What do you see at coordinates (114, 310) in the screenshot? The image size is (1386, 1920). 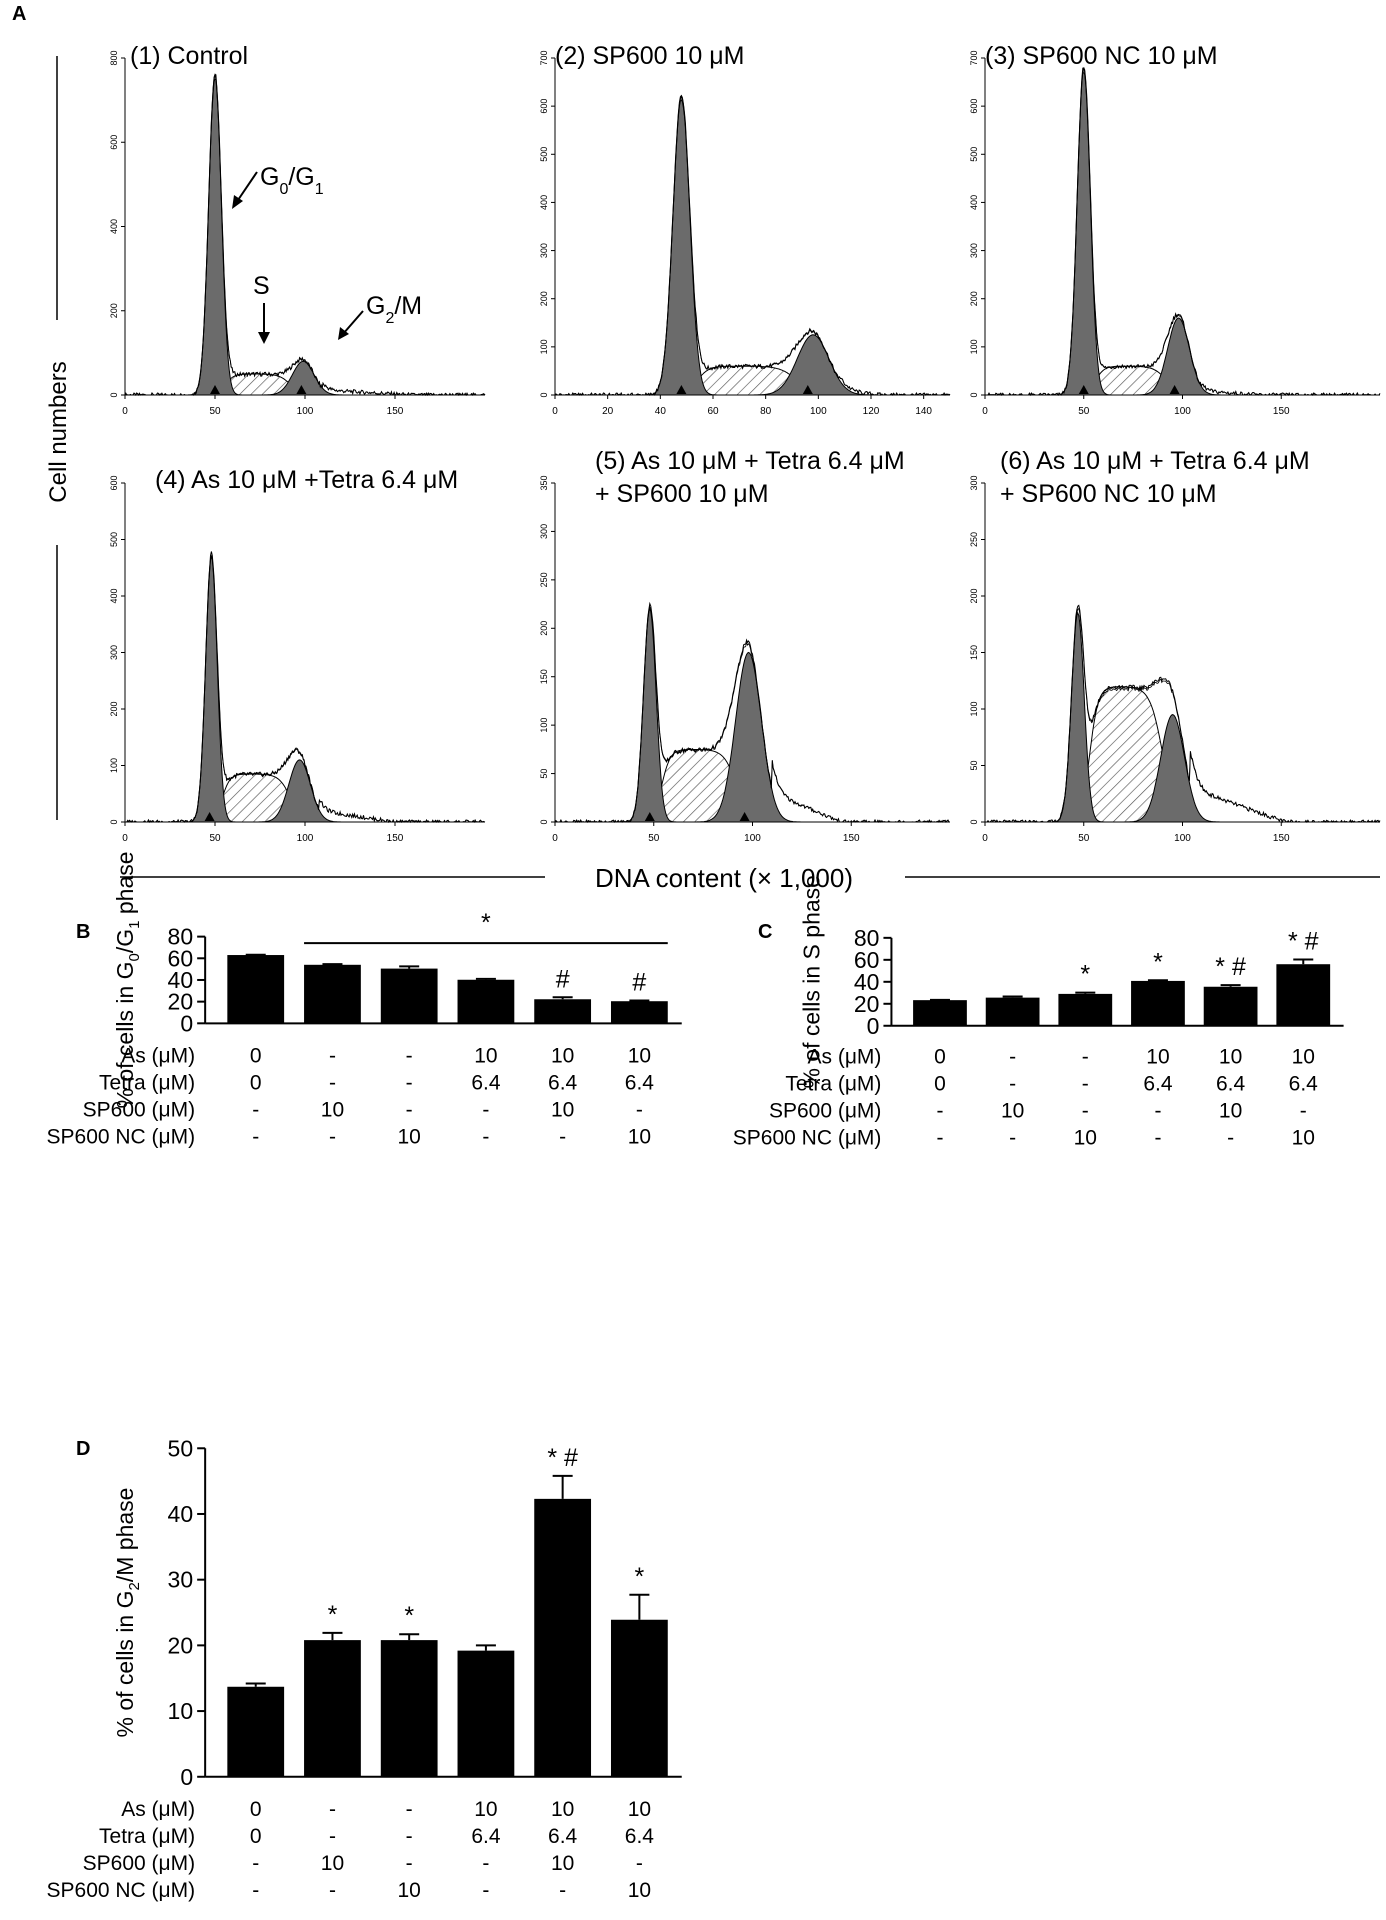 I see `y-tick-label: 200` at bounding box center [114, 310].